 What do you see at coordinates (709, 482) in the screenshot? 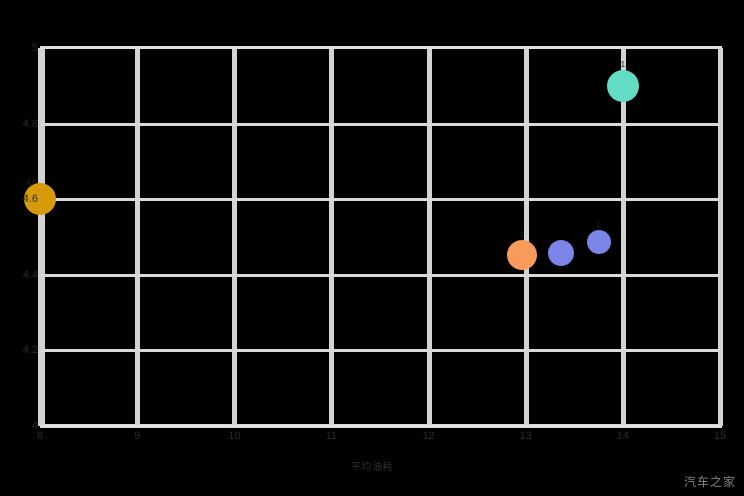
I see `watermark-autohome: 汽车之家` at bounding box center [709, 482].